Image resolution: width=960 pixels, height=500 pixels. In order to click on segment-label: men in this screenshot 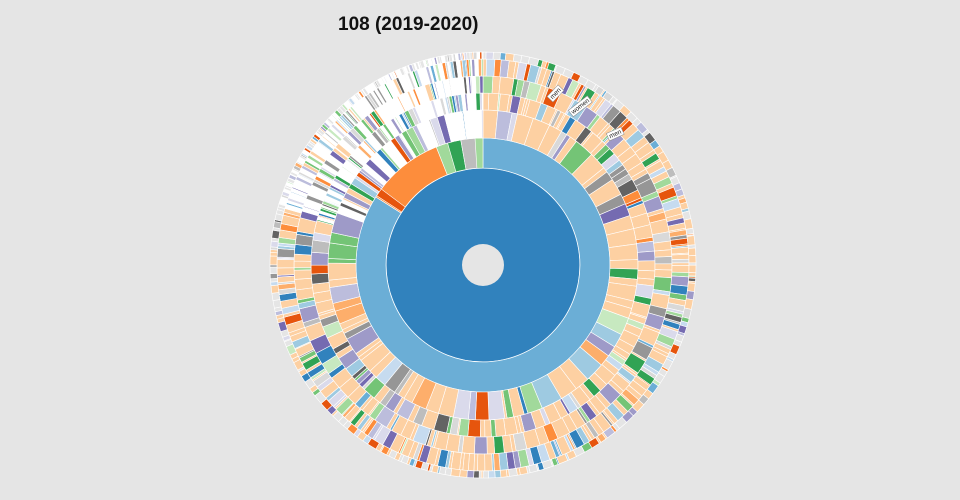, I will do `click(615, 134)`.